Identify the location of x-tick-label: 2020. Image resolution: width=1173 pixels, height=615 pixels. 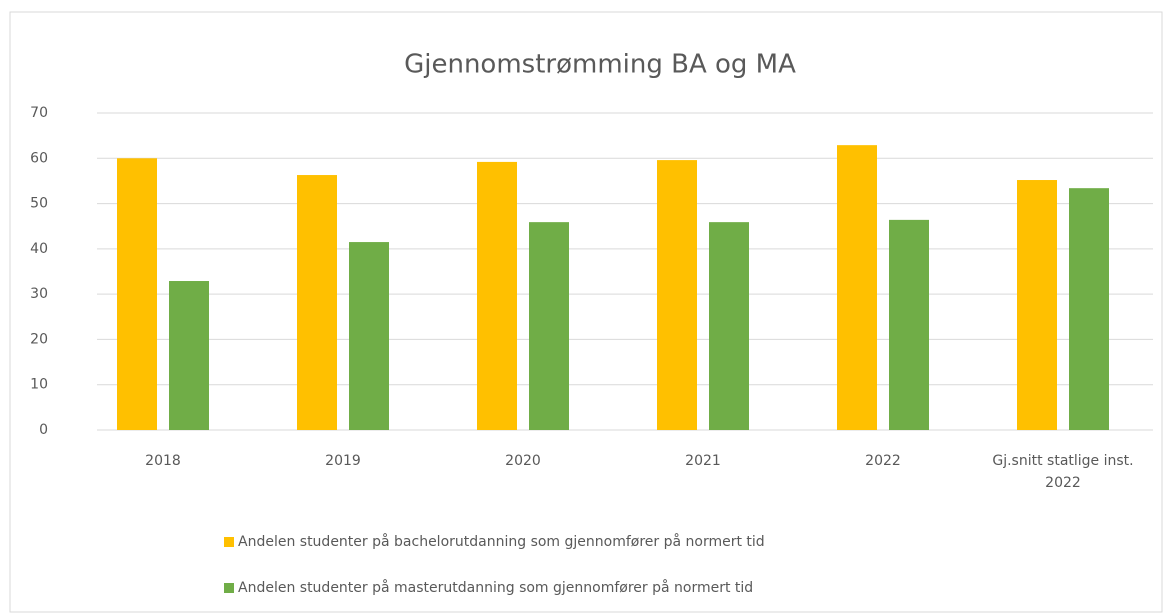
(523, 461).